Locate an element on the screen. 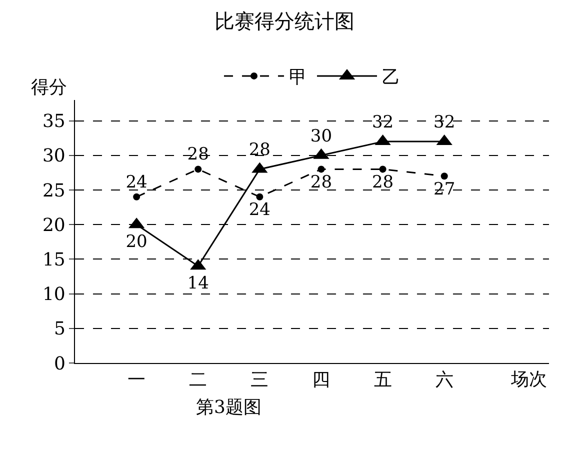 Image resolution: width=569 pixels, height=463 pixels. y-tick-label: 35 is located at coordinates (54, 121).